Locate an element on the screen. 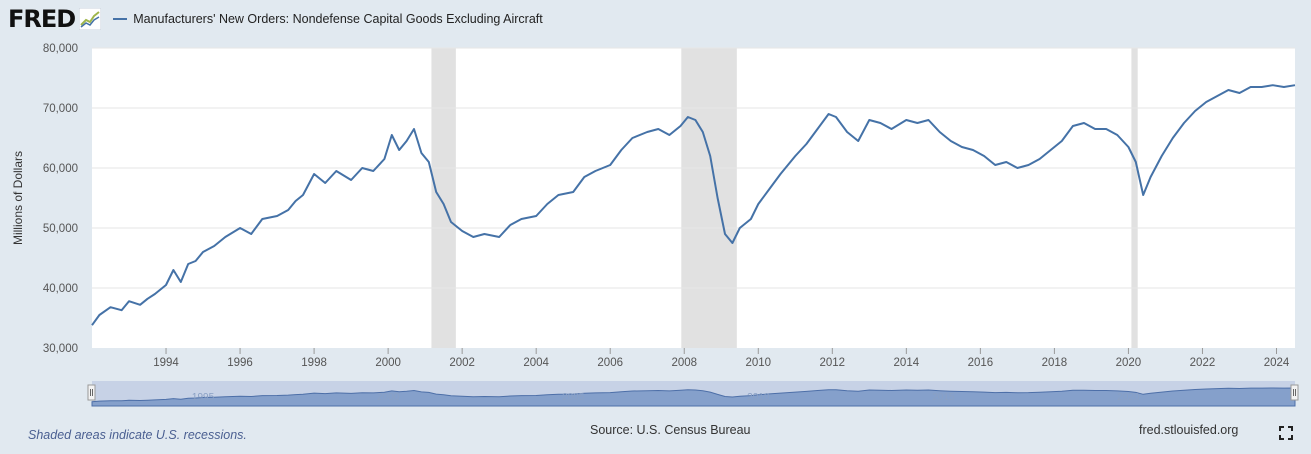 This screenshot has height=454, width=1311. x-tick-label: 2010 is located at coordinates (758, 363).